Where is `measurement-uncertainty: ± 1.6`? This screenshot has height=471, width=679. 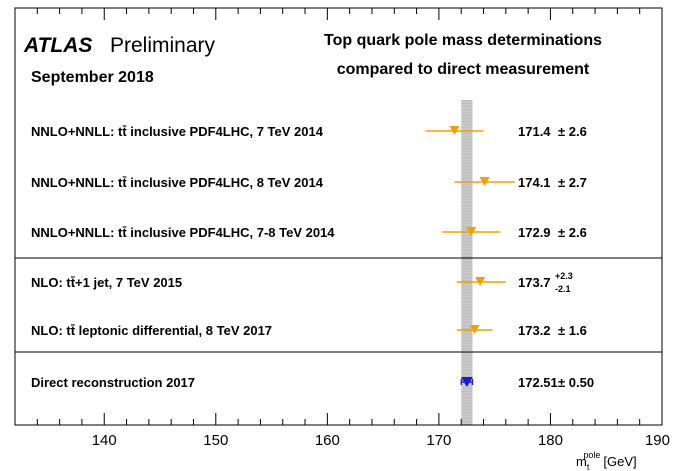
measurement-uncertainty: ± 1.6 is located at coordinates (572, 330).